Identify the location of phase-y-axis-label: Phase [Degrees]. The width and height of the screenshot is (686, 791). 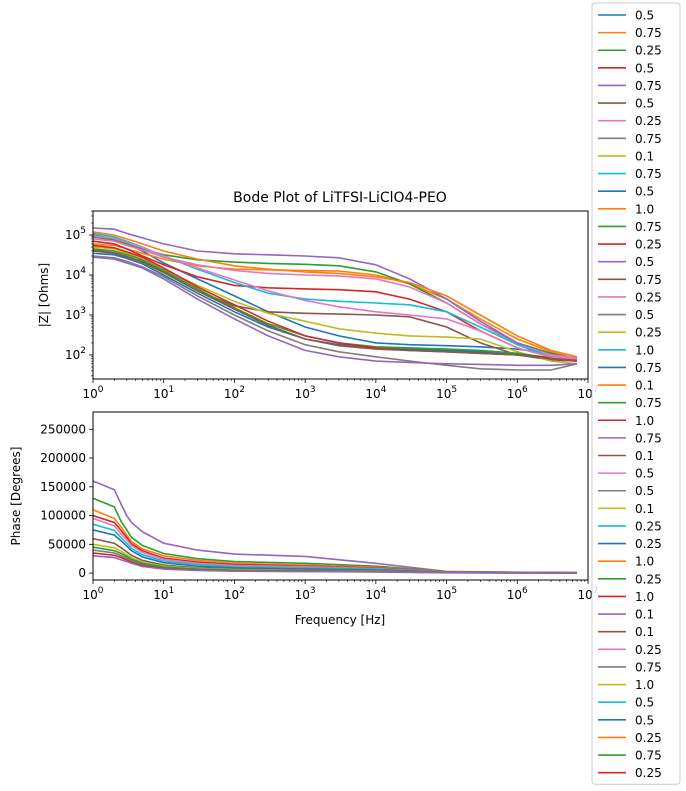
(16, 496).